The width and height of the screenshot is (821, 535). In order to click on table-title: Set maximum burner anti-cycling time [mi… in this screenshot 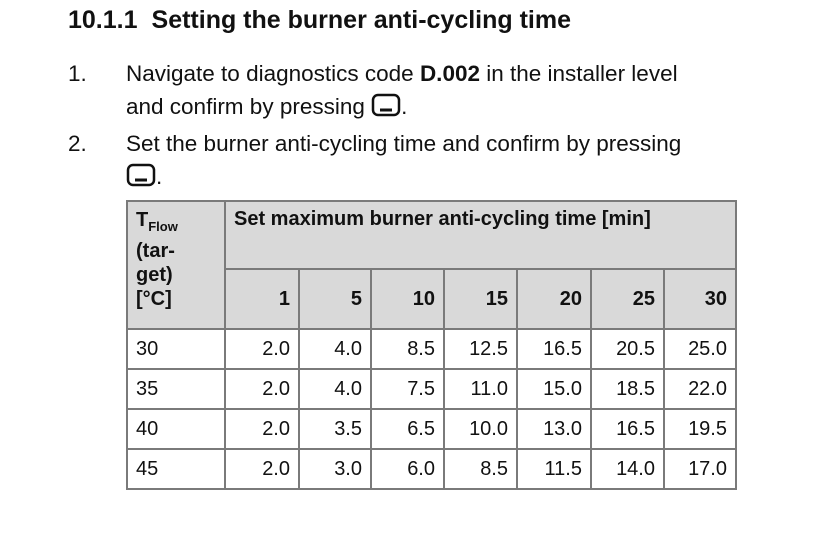, I will do `click(480, 235)`.